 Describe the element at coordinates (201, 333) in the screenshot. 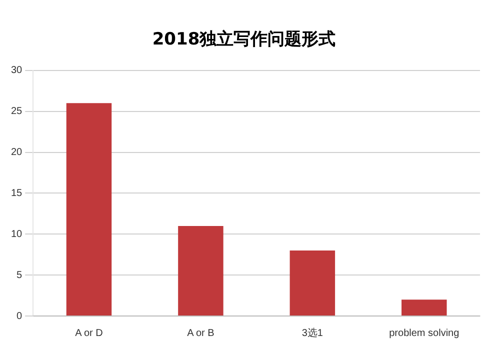

I see `x-tick-label: A or B` at that location.